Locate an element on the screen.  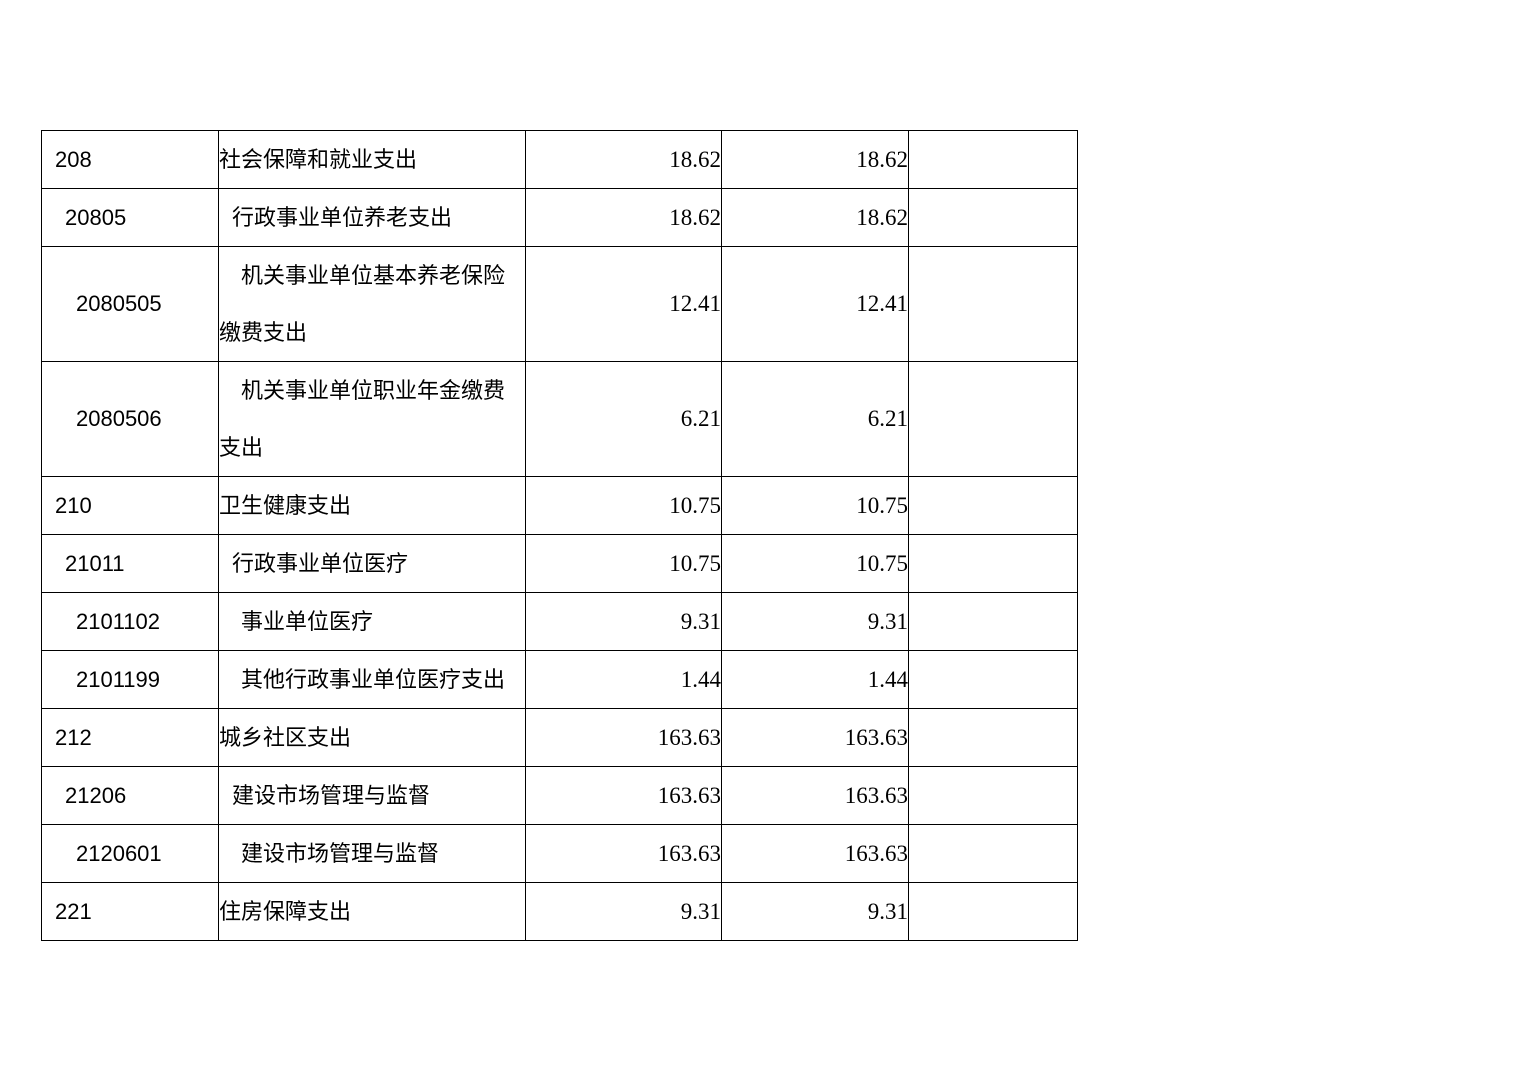
code-cell: 210 is located at coordinates (130, 505).